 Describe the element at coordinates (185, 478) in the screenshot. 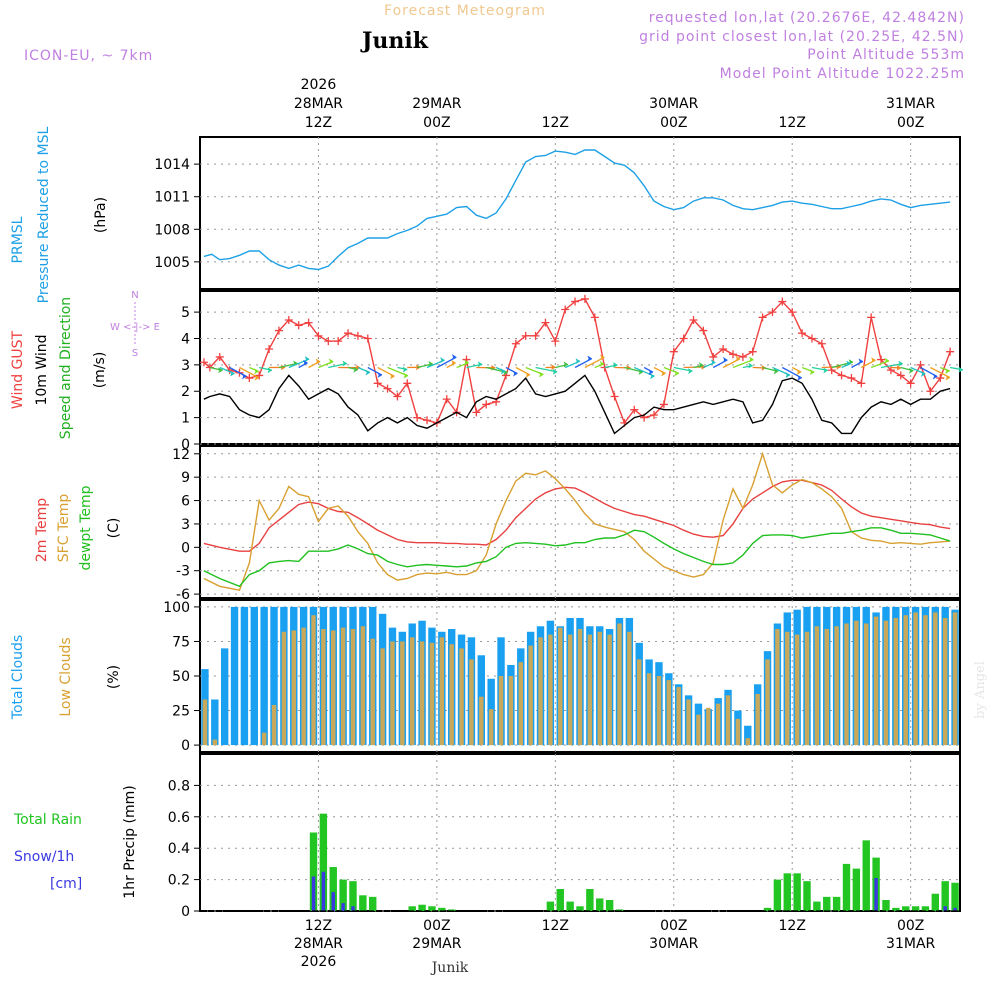

I see `y-tick-label: 9` at that location.